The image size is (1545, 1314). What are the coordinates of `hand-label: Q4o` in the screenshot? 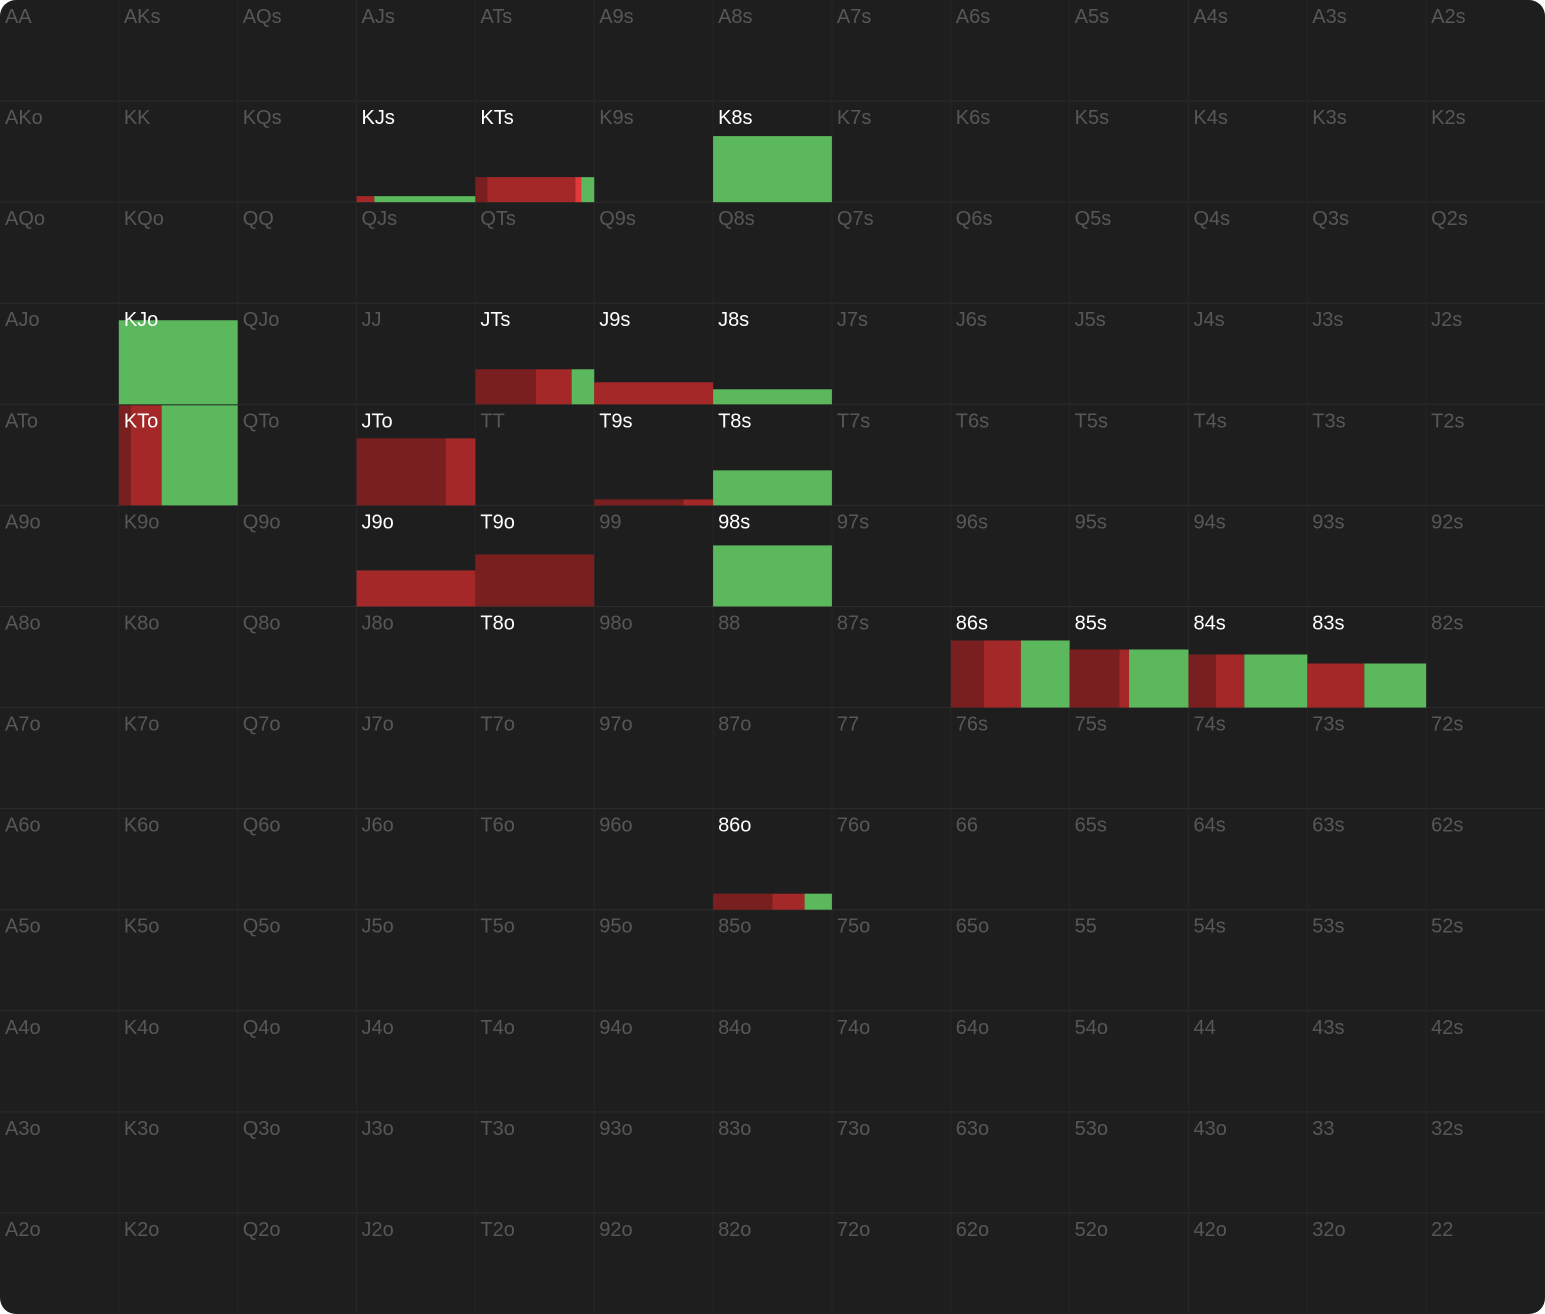 It's located at (262, 1028).